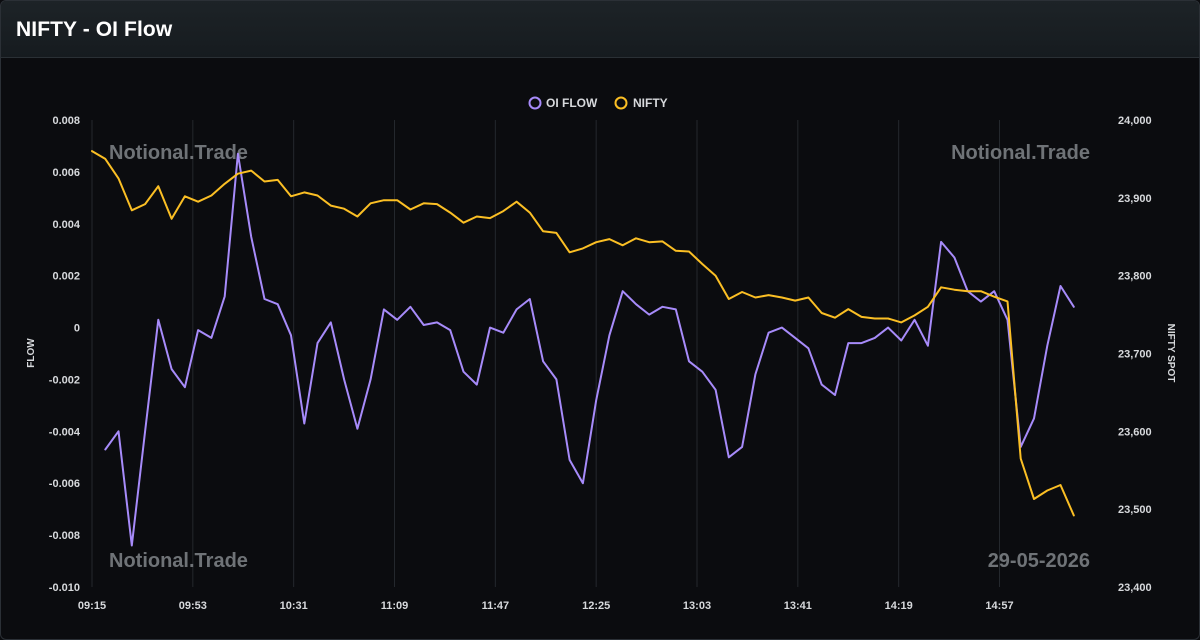  Describe the element at coordinates (66, 277) in the screenshot. I see `left-tick-label: 0.002` at that location.